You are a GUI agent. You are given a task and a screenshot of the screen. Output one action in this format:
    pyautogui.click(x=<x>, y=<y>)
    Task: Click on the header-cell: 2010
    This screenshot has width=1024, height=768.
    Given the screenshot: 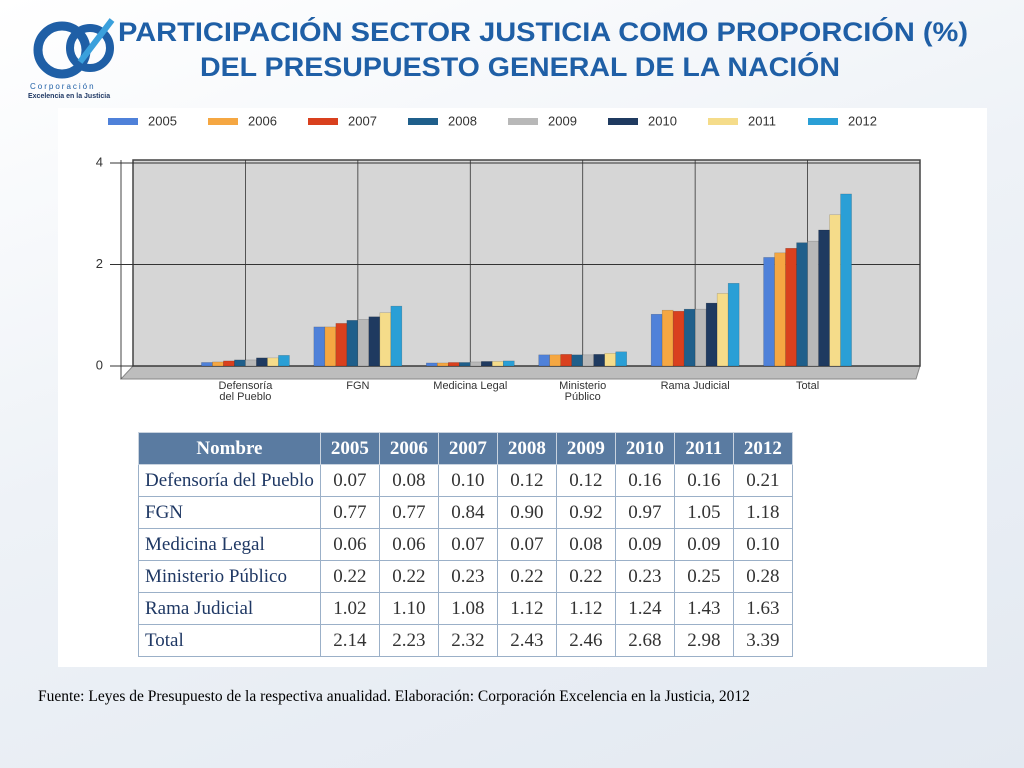 What is the action you would take?
    pyautogui.click(x=644, y=448)
    